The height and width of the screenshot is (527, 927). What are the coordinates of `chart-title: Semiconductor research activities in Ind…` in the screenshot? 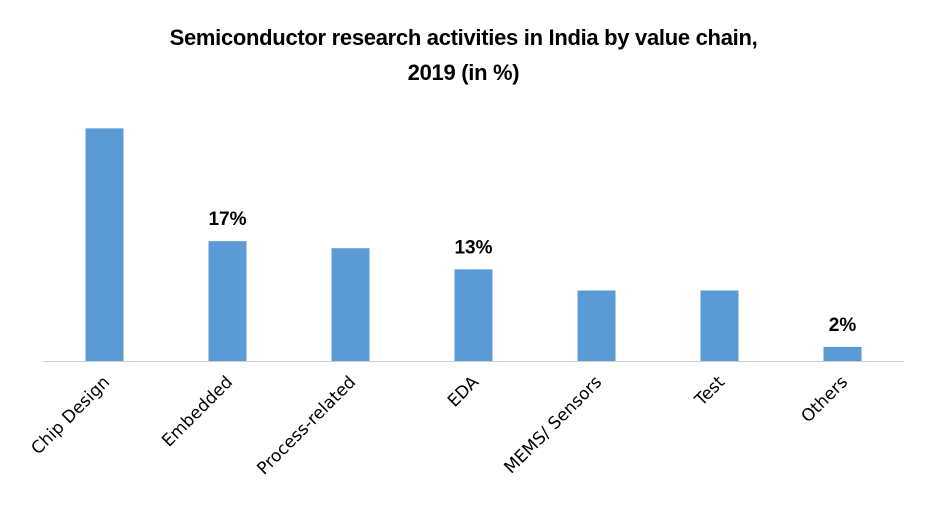 It's located at (463, 55).